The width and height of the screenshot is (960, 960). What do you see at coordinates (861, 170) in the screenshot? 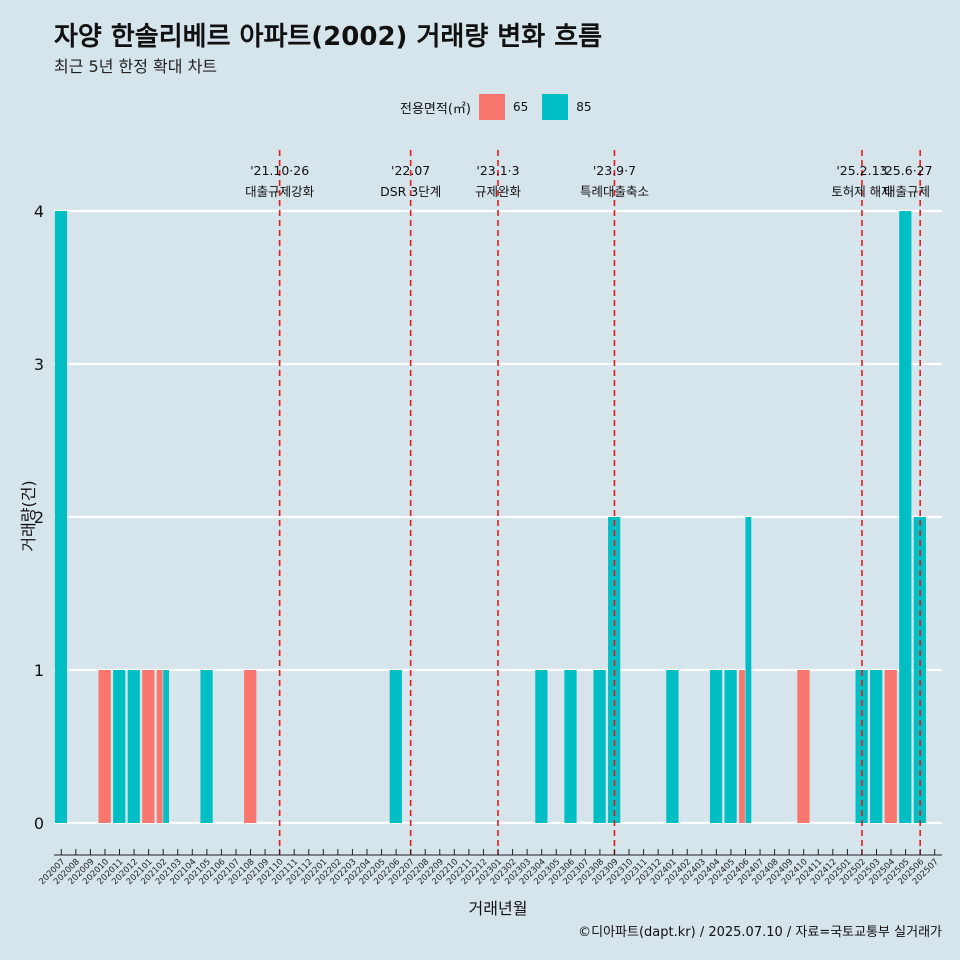
I see `event-date-label: '25.2.13` at bounding box center [861, 170].